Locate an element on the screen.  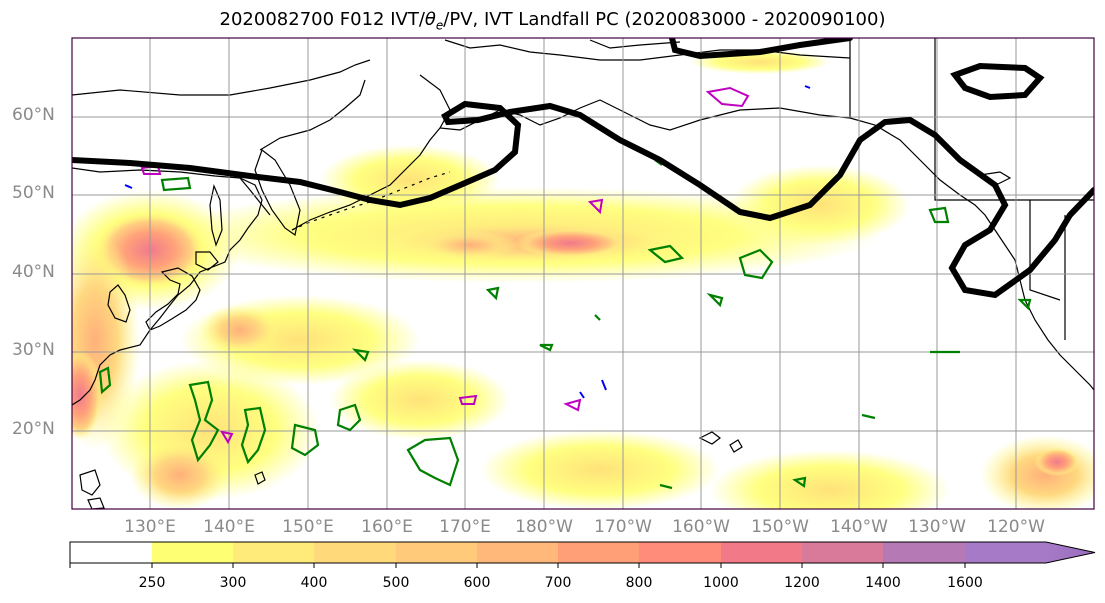
lon-label-130w: 130°W is located at coordinates (937, 527).